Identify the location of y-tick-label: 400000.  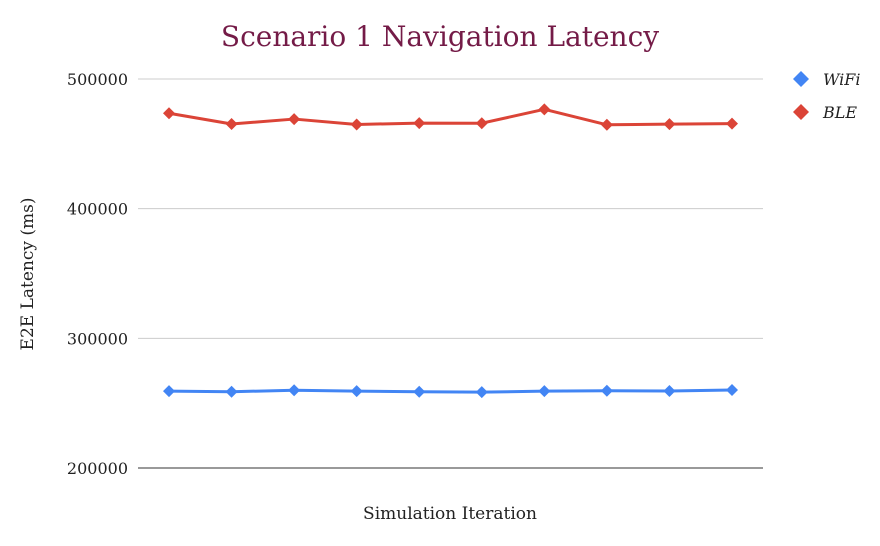
(97, 209).